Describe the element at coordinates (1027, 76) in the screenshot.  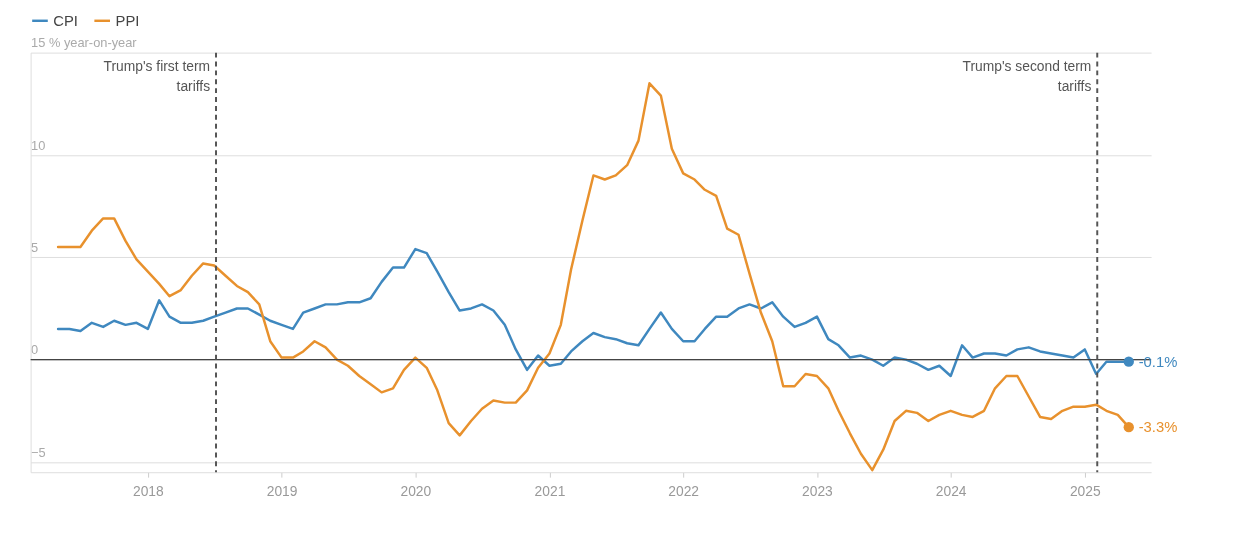
I see `ref-line-label: Trump's second term tariffs` at that location.